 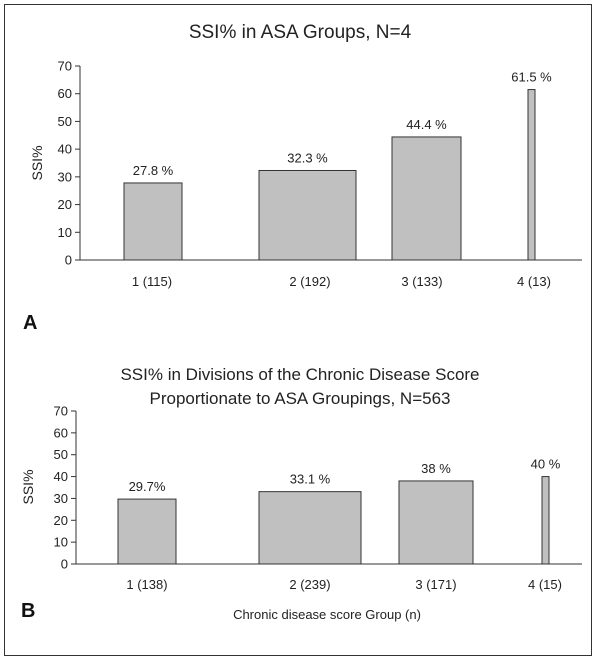 I want to click on bar-value-label: 32.3 %, so click(x=307, y=157).